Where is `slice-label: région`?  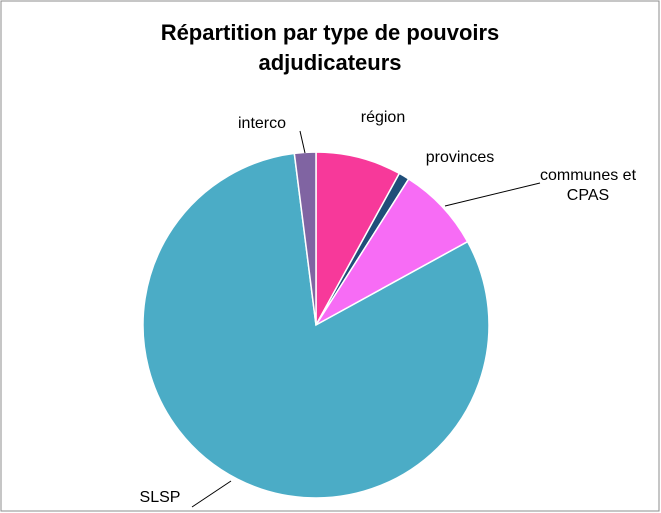
slice-label: région is located at coordinates (383, 117).